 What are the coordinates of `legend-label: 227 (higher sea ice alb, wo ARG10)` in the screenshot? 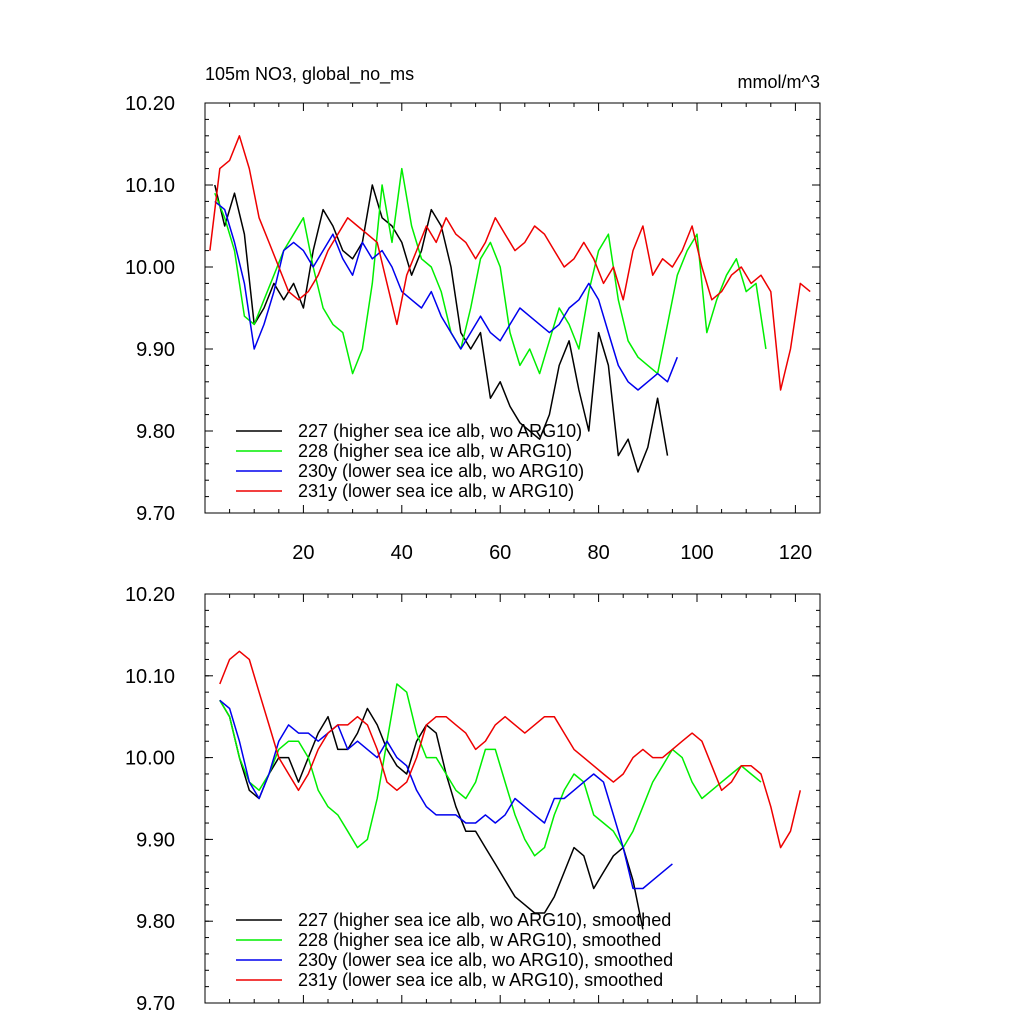 It's located at (440, 431).